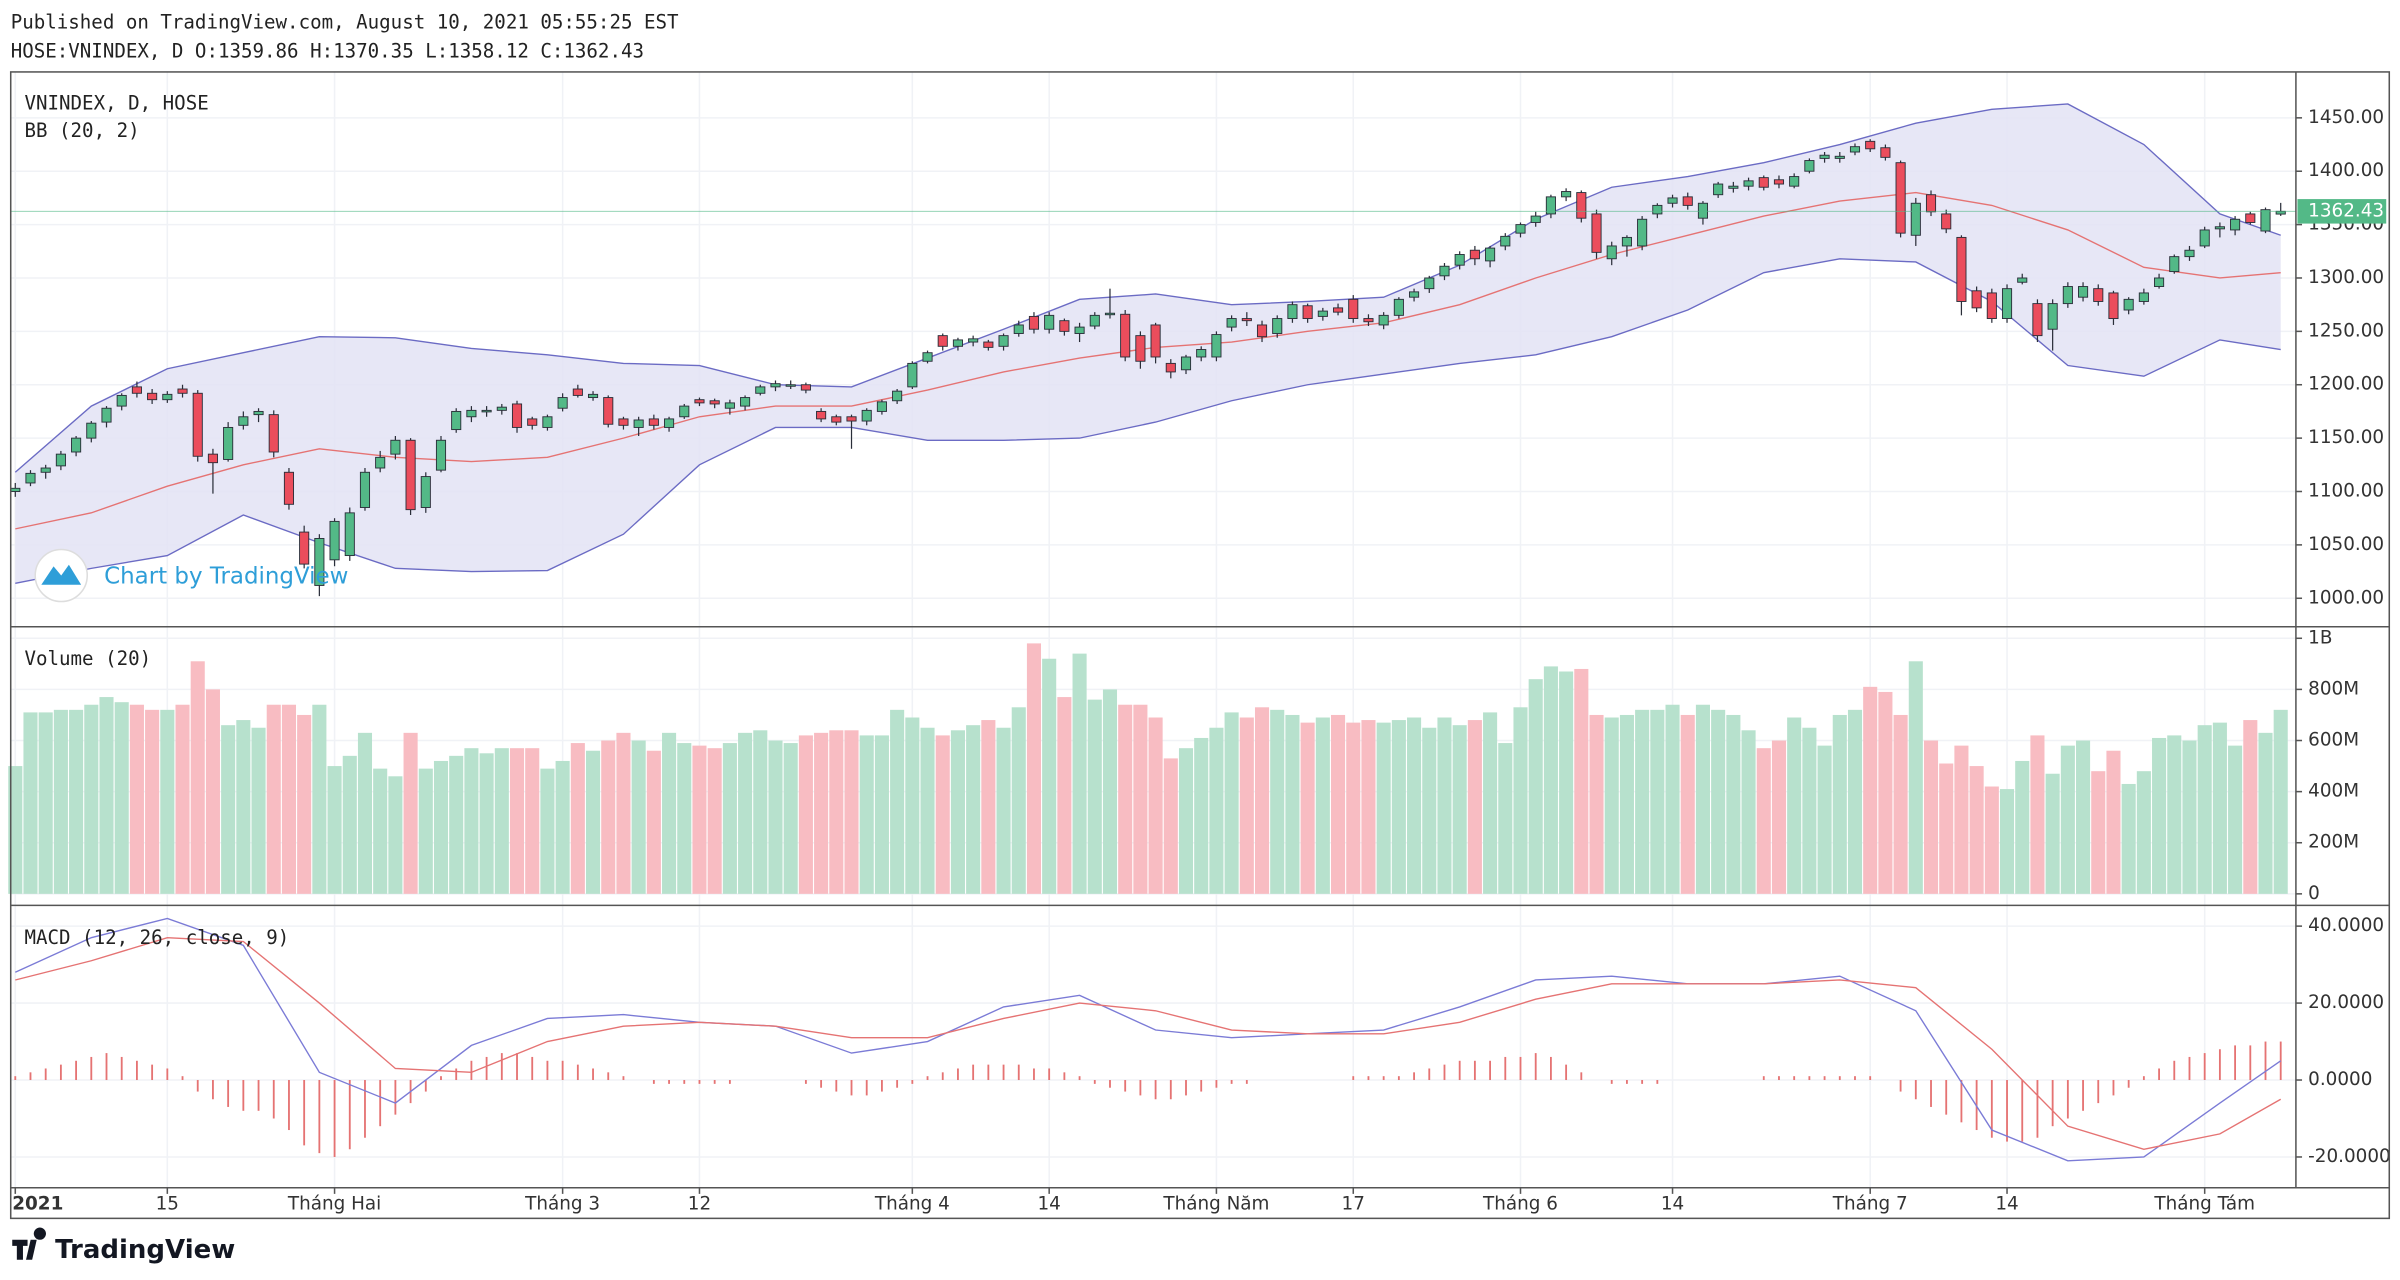 Image resolution: width=2400 pixels, height=1280 pixels. I want to click on logo-mark, so click(29, 1243).